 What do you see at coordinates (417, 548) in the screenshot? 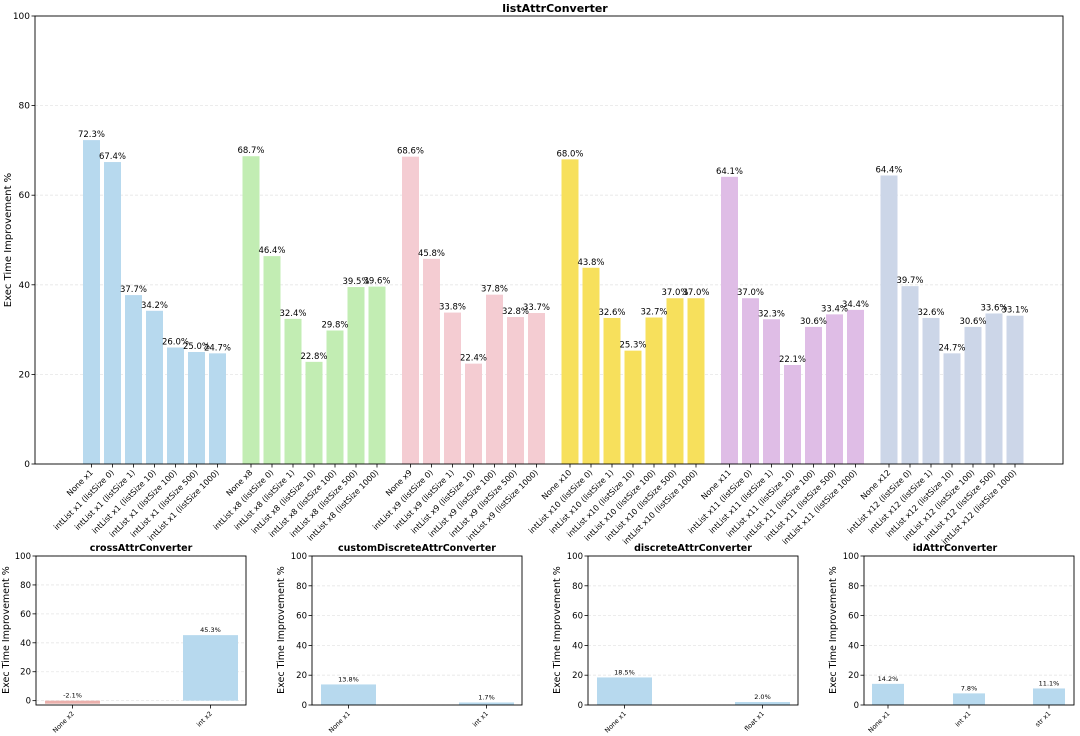
I see `chart-title: customDiscreteAttrConverter` at bounding box center [417, 548].